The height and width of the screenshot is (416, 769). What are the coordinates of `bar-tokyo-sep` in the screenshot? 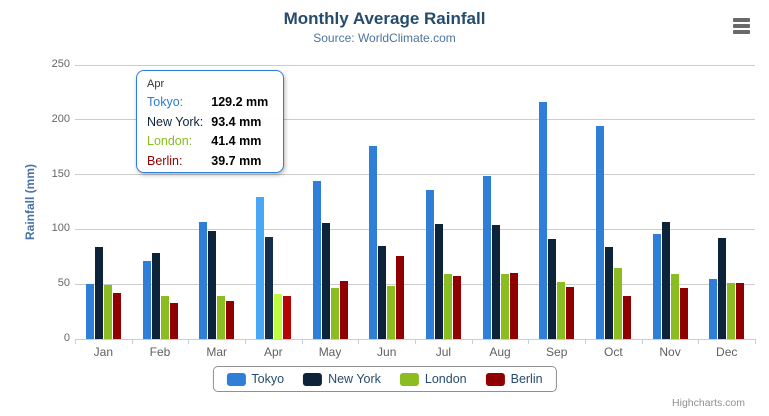 It's located at (543, 220).